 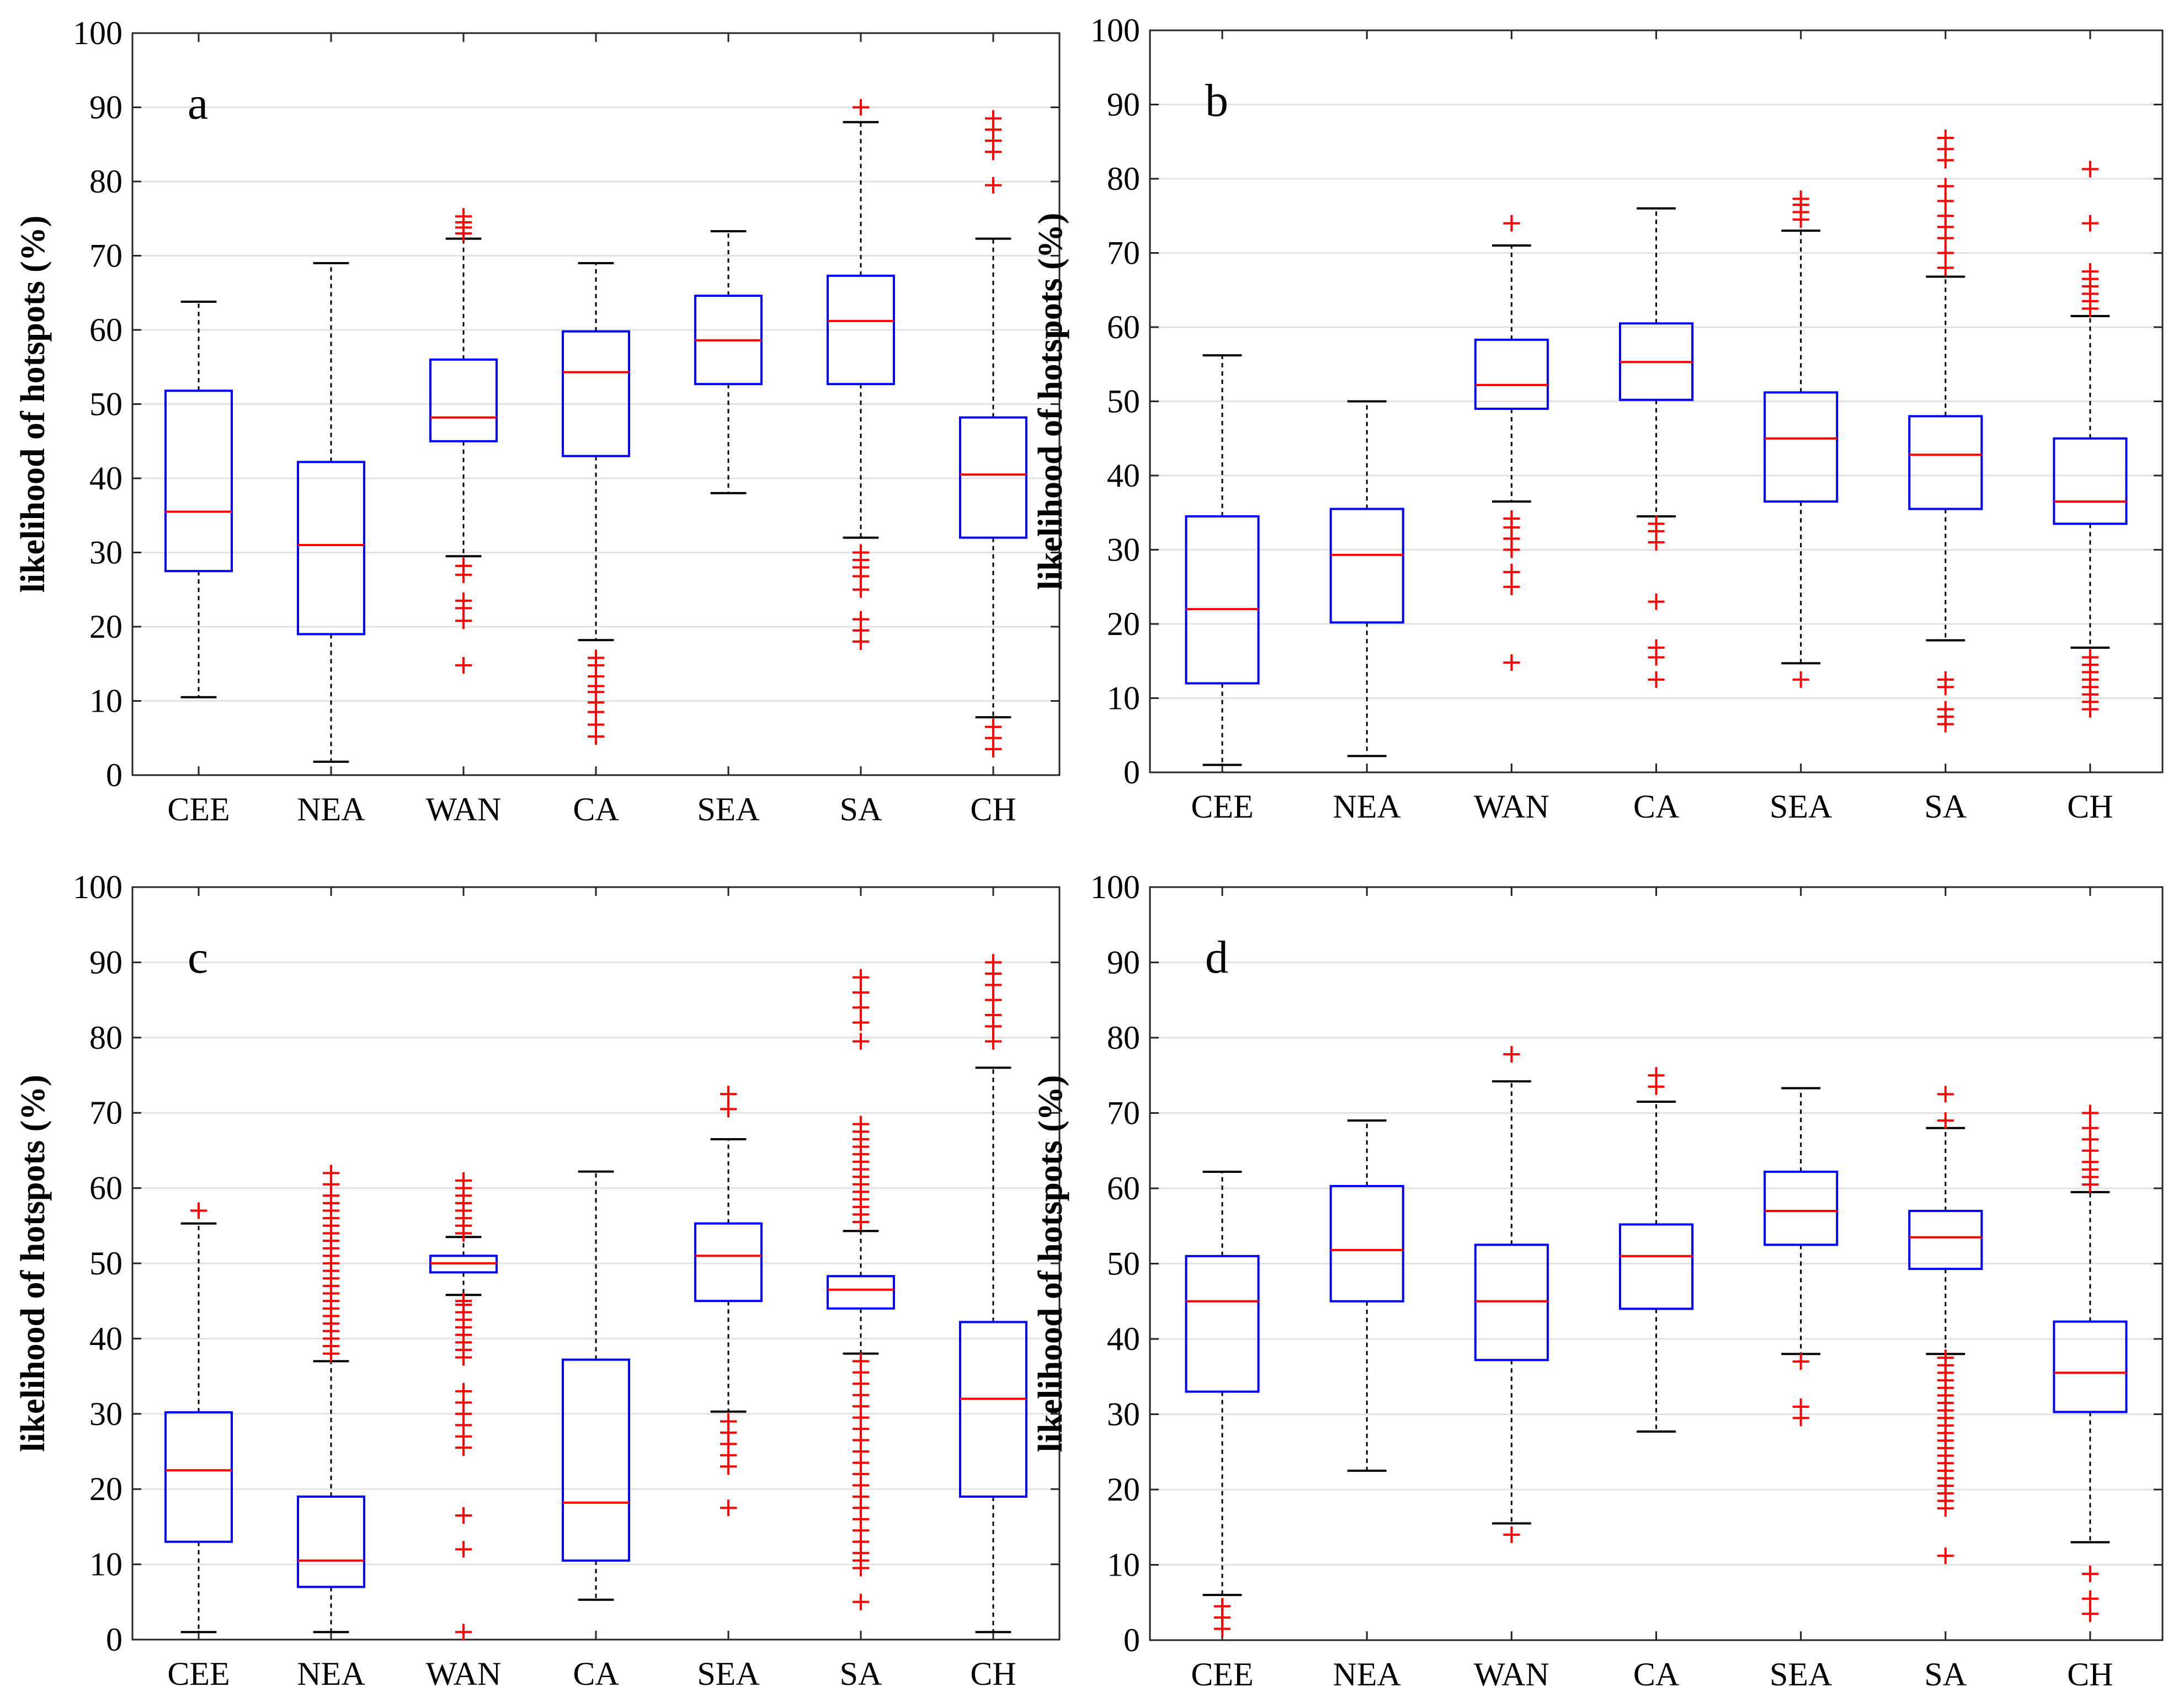 I want to click on panel-c-xtick-label-nea: NEA, so click(x=331, y=1674).